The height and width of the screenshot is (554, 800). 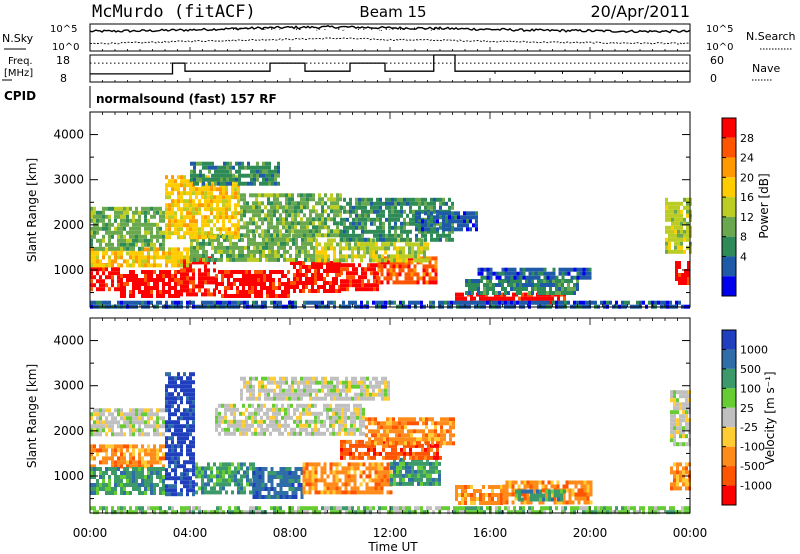 What do you see at coordinates (68, 180) in the screenshot?
I see `y-tick-label: 3000` at bounding box center [68, 180].